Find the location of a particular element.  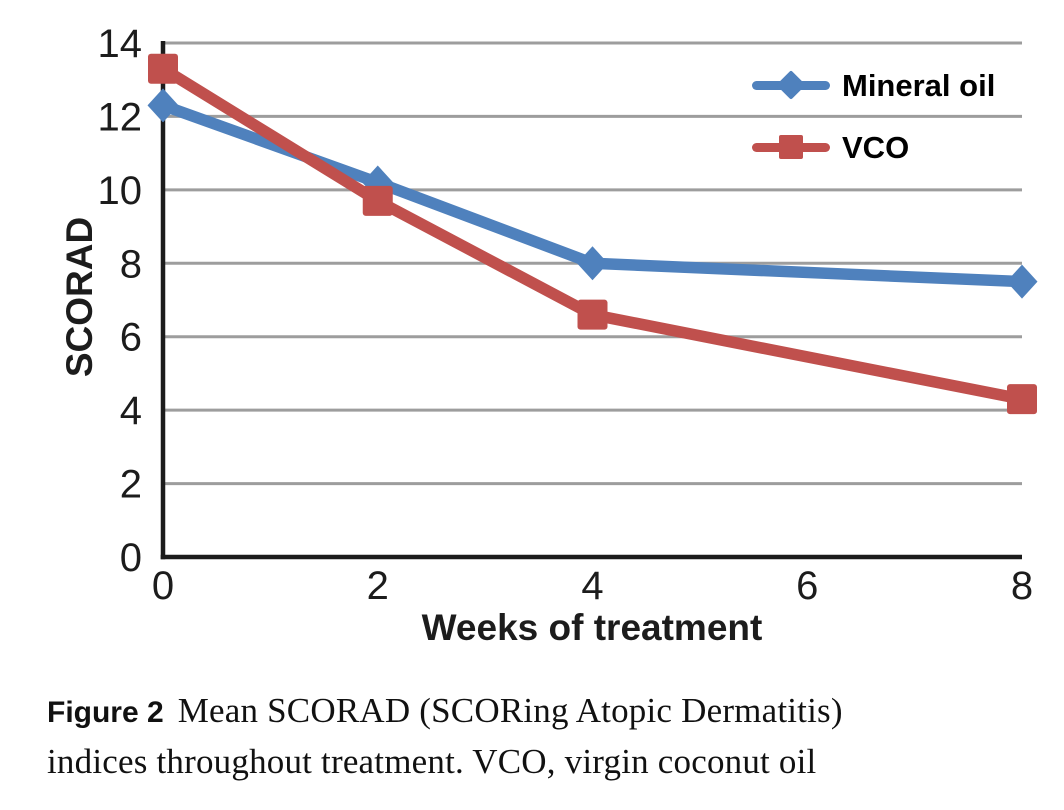

y-tick-label-4: 4 is located at coordinates (131, 411).